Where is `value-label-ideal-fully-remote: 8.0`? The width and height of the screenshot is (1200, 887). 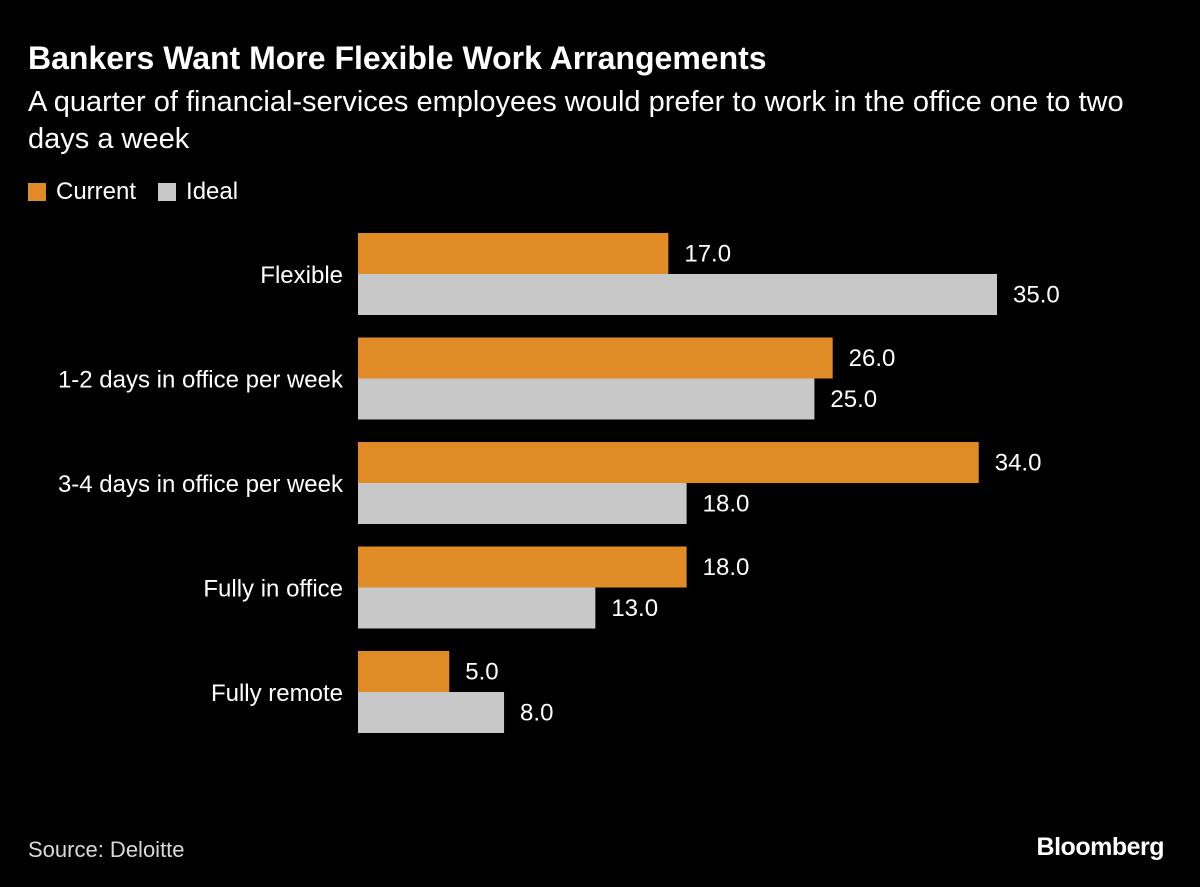
value-label-ideal-fully-remote: 8.0 is located at coordinates (536, 713).